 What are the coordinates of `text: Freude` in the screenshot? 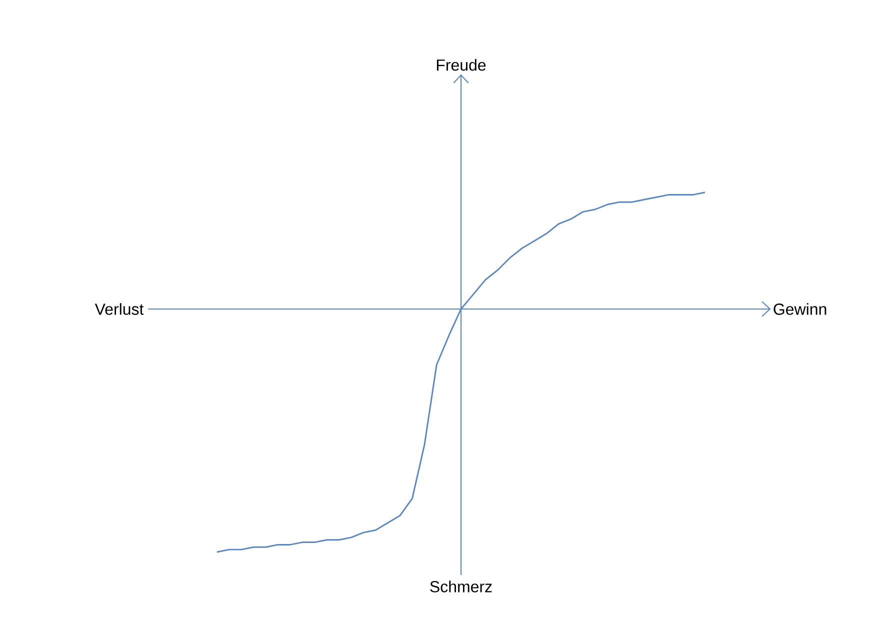 It's located at (461, 64).